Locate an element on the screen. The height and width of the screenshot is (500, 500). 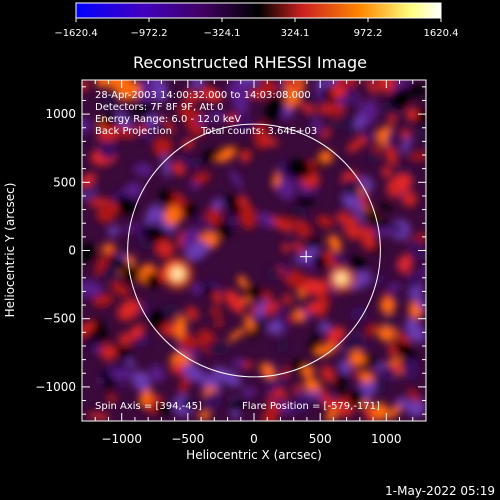
y-tick-label: 1000 is located at coordinates (60, 114).